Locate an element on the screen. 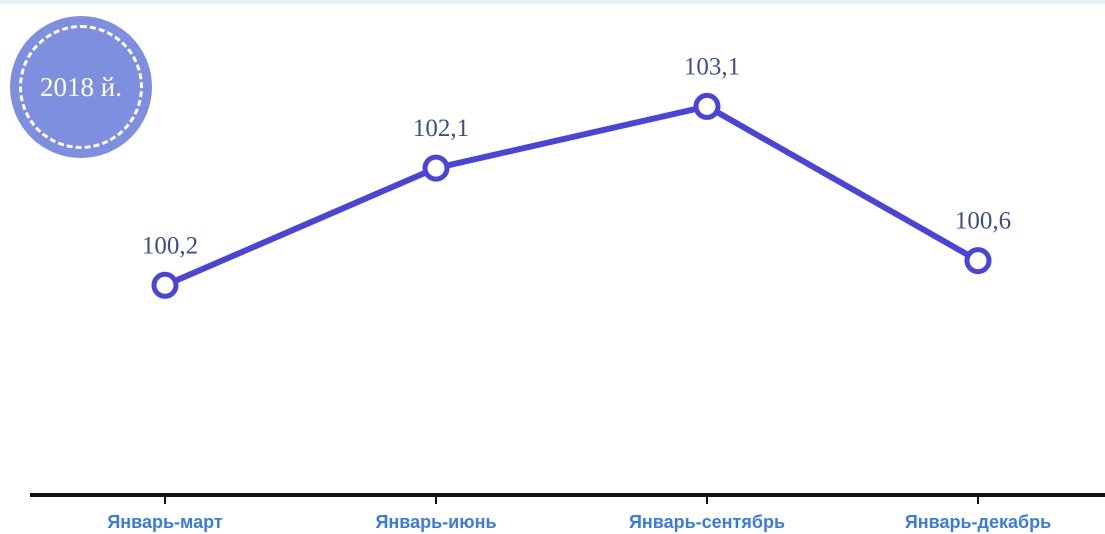  x-tick-label: Январь-декабрь is located at coordinates (978, 522).